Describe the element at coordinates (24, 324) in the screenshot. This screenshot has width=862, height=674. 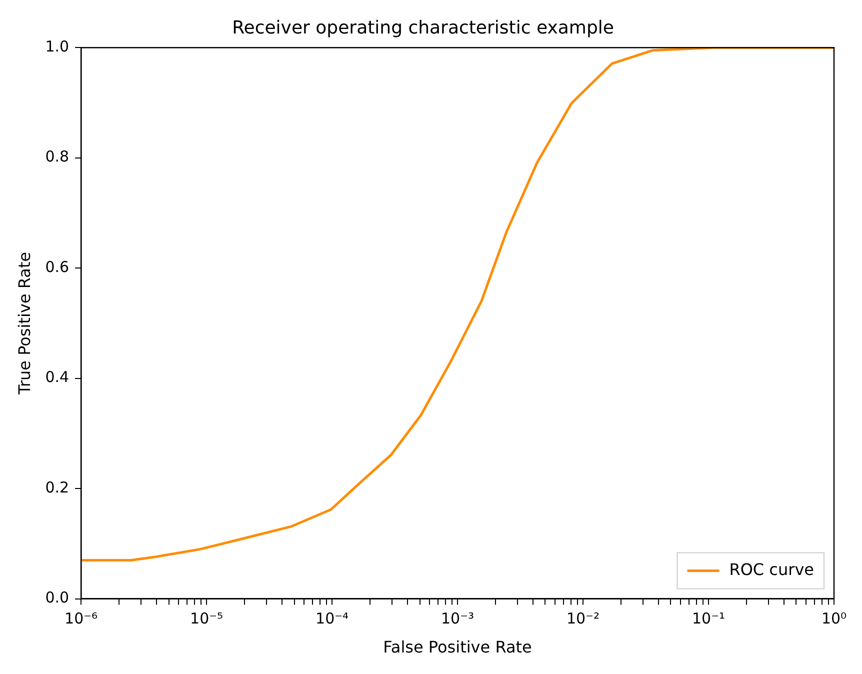
I see `y-axis-title: True Positive Rate` at that location.